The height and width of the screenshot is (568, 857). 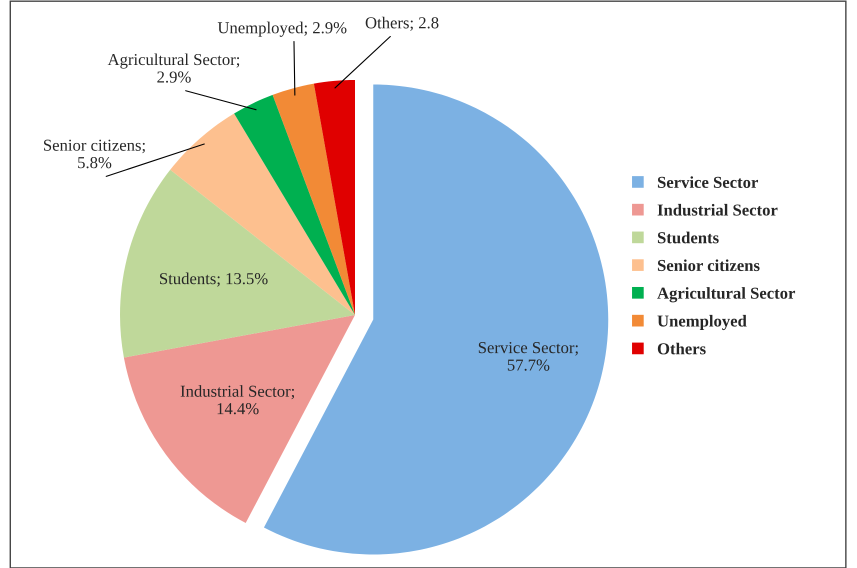 What do you see at coordinates (708, 182) in the screenshot?
I see `legend-label: Service Sector` at bounding box center [708, 182].